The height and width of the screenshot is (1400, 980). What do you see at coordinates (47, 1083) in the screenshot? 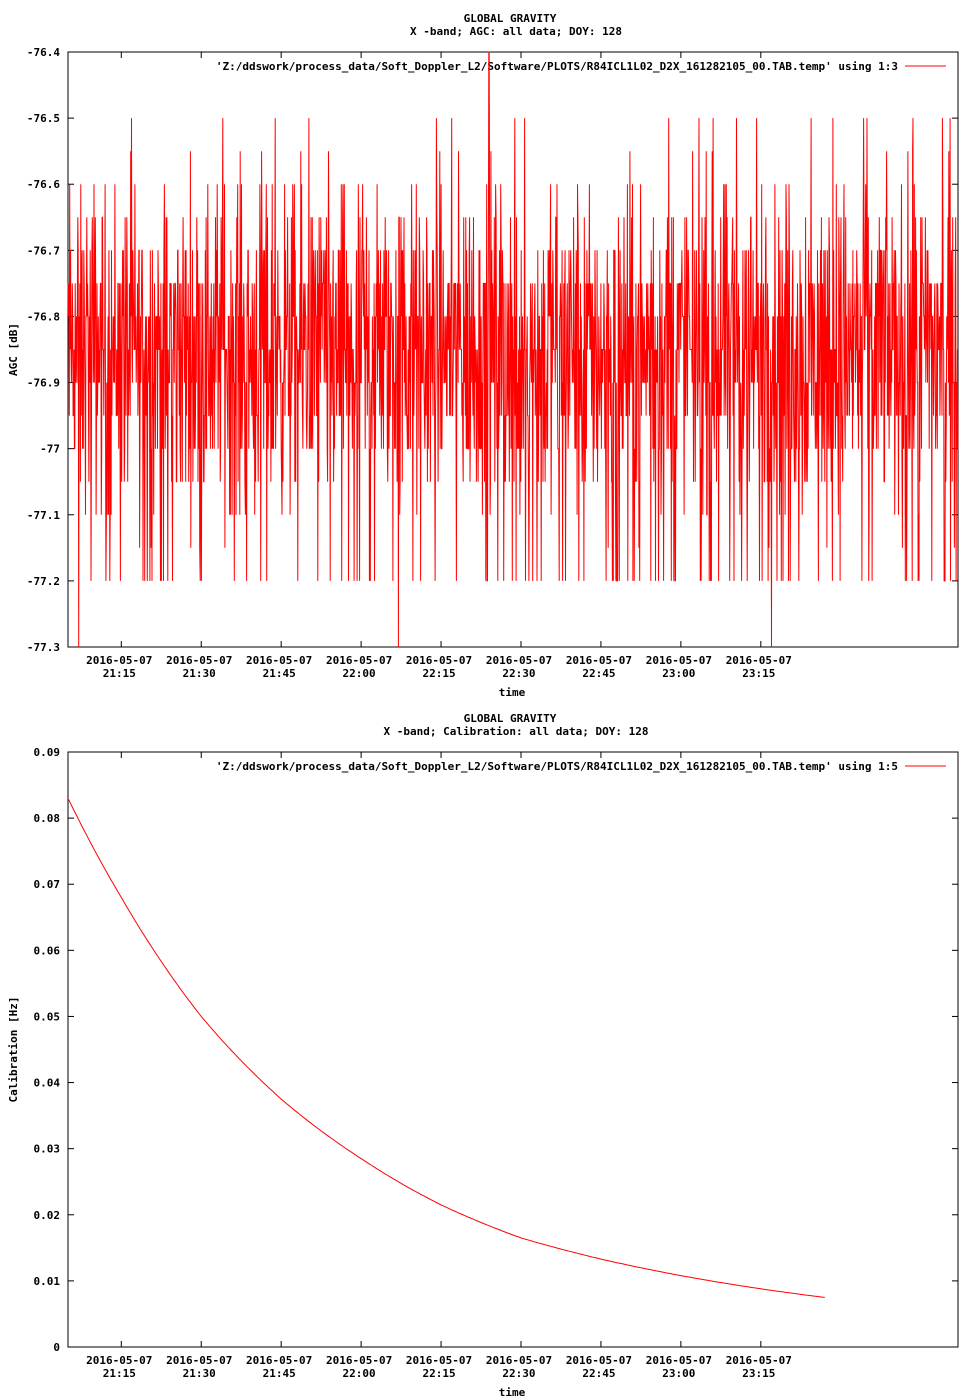
I see `y-tick-label: 0.04` at bounding box center [47, 1083].